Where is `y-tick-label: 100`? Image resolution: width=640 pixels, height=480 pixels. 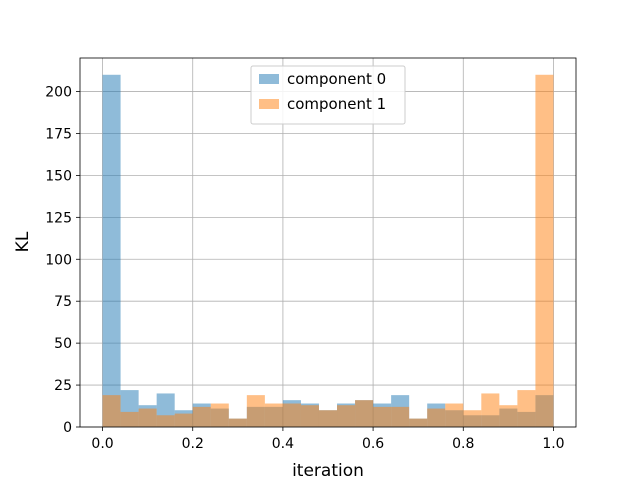
y-tick-label: 100 is located at coordinates (58, 260).